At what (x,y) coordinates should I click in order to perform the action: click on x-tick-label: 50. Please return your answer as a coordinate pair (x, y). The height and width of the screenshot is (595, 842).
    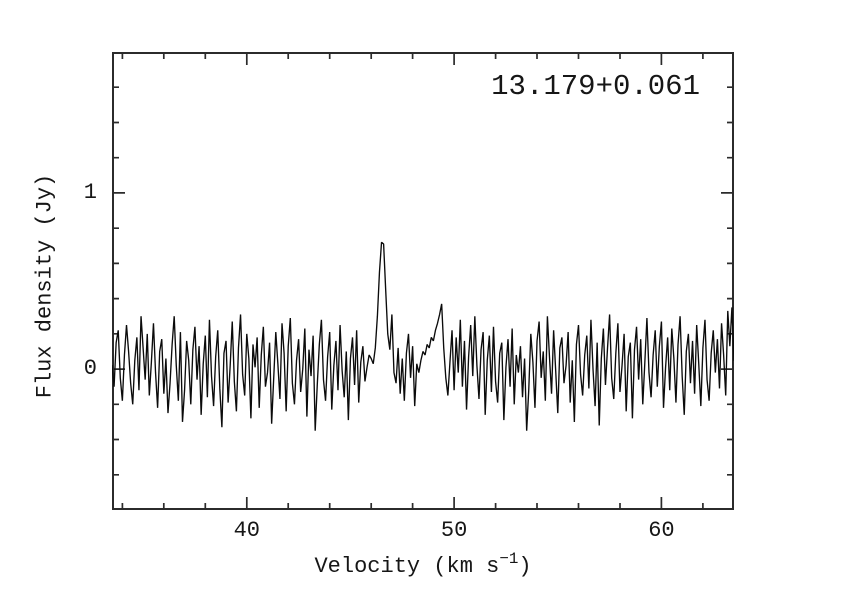
    Looking at the image, I should click on (454, 530).